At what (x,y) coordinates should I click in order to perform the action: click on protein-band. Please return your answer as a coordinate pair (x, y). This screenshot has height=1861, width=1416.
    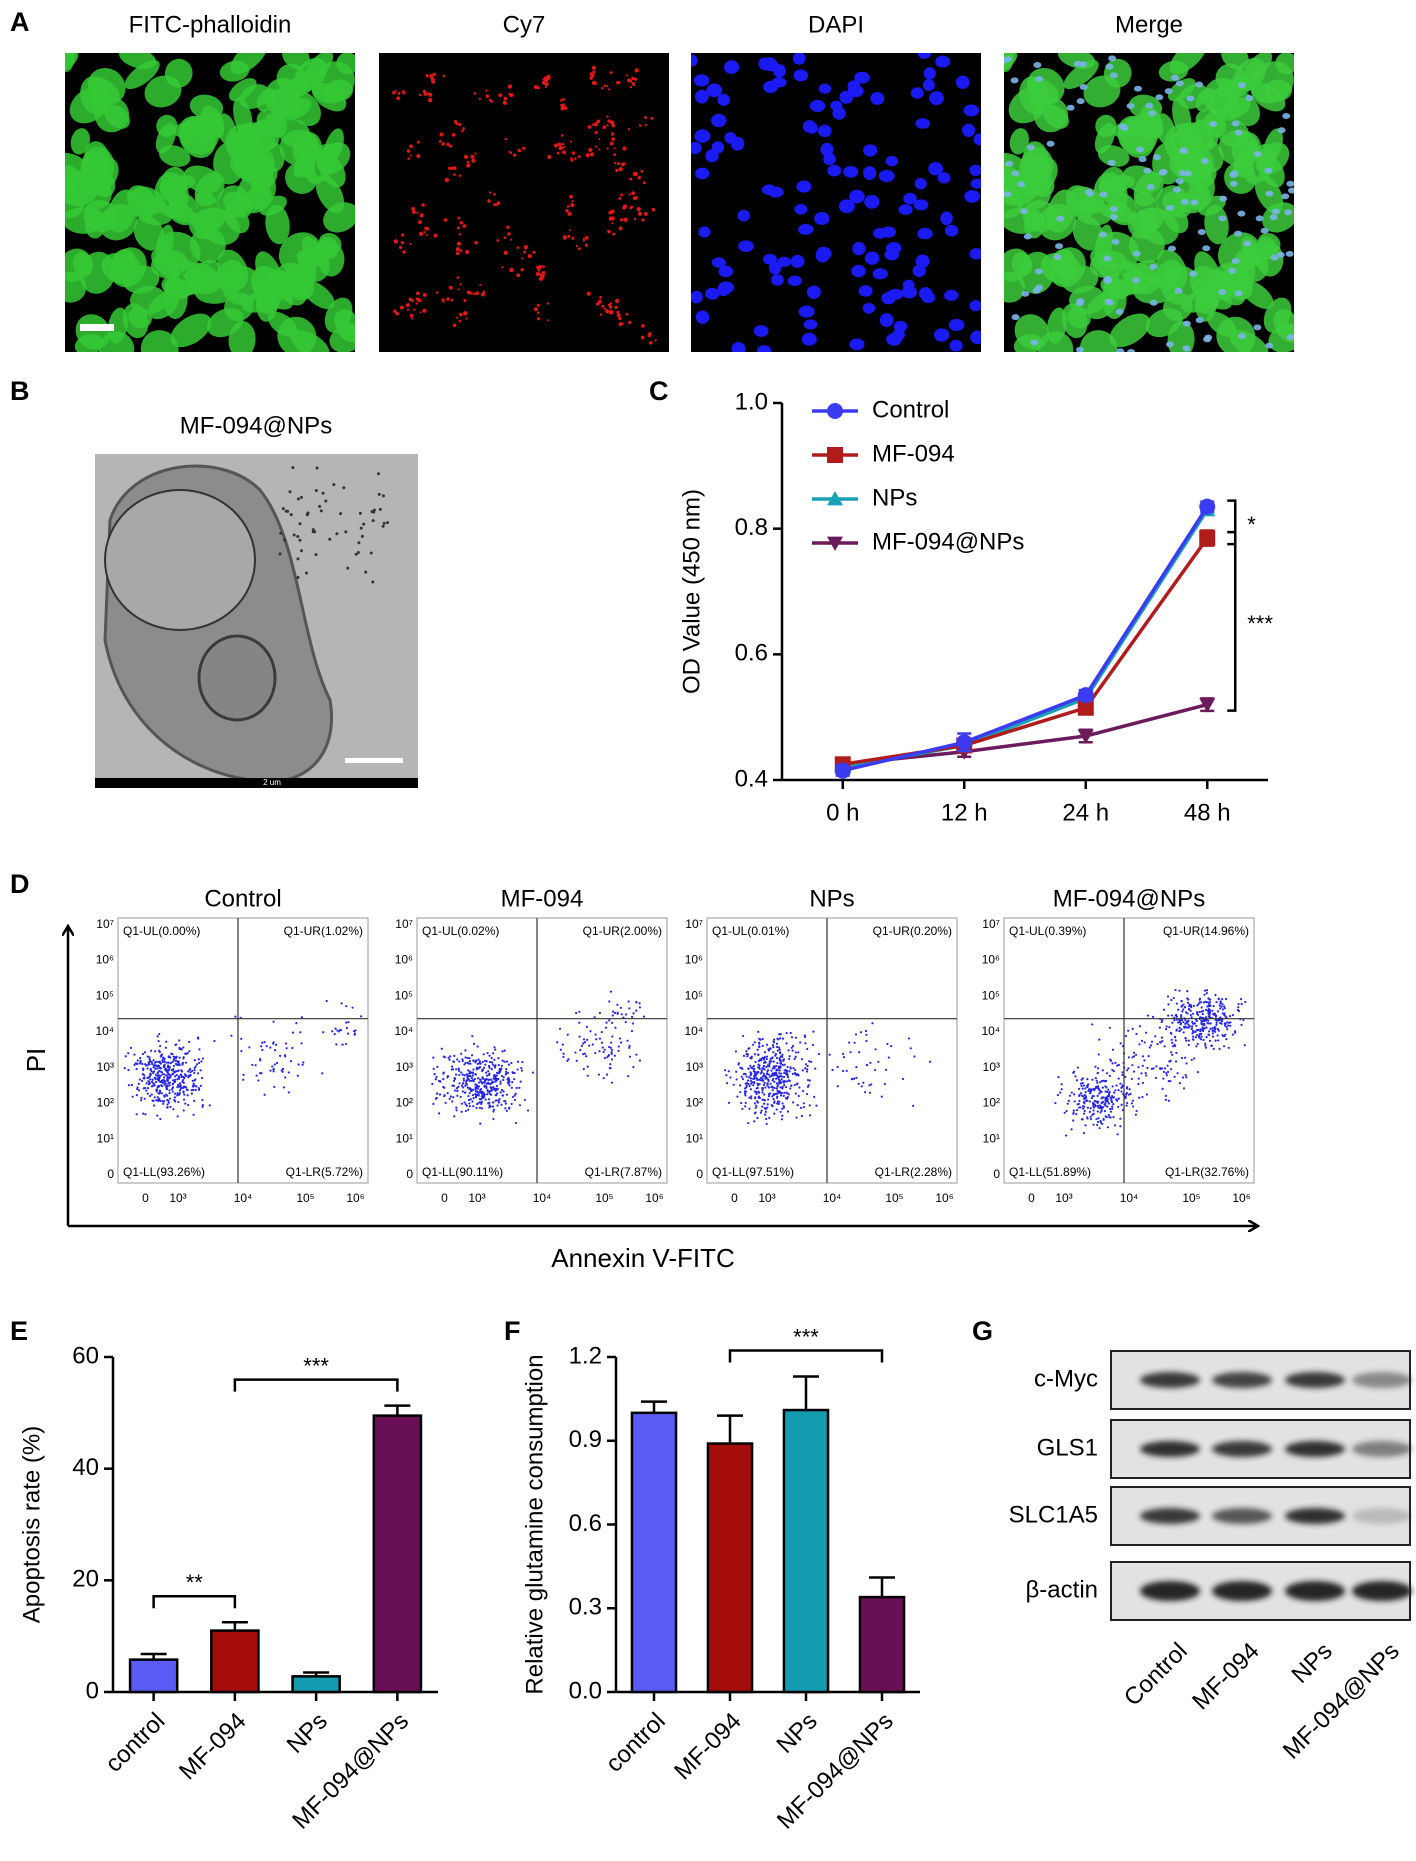
    Looking at the image, I should click on (1315, 1380).